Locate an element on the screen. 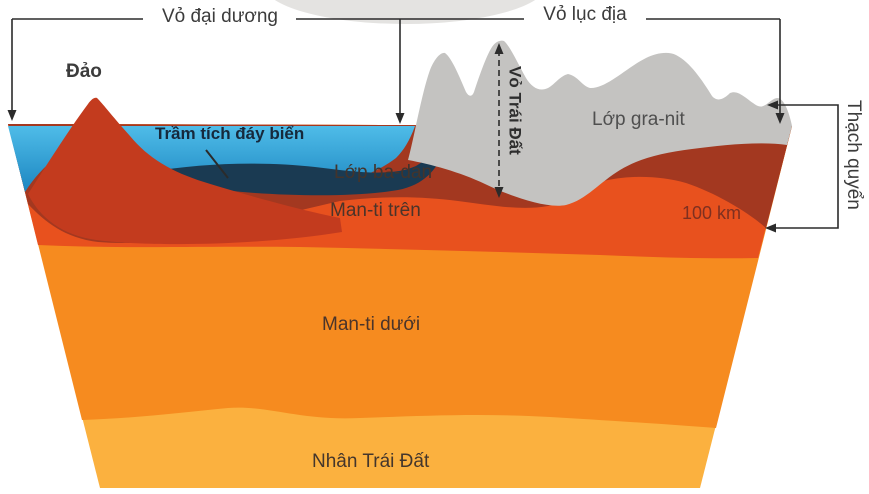  arrow-down-continental-icon is located at coordinates (780, 118).